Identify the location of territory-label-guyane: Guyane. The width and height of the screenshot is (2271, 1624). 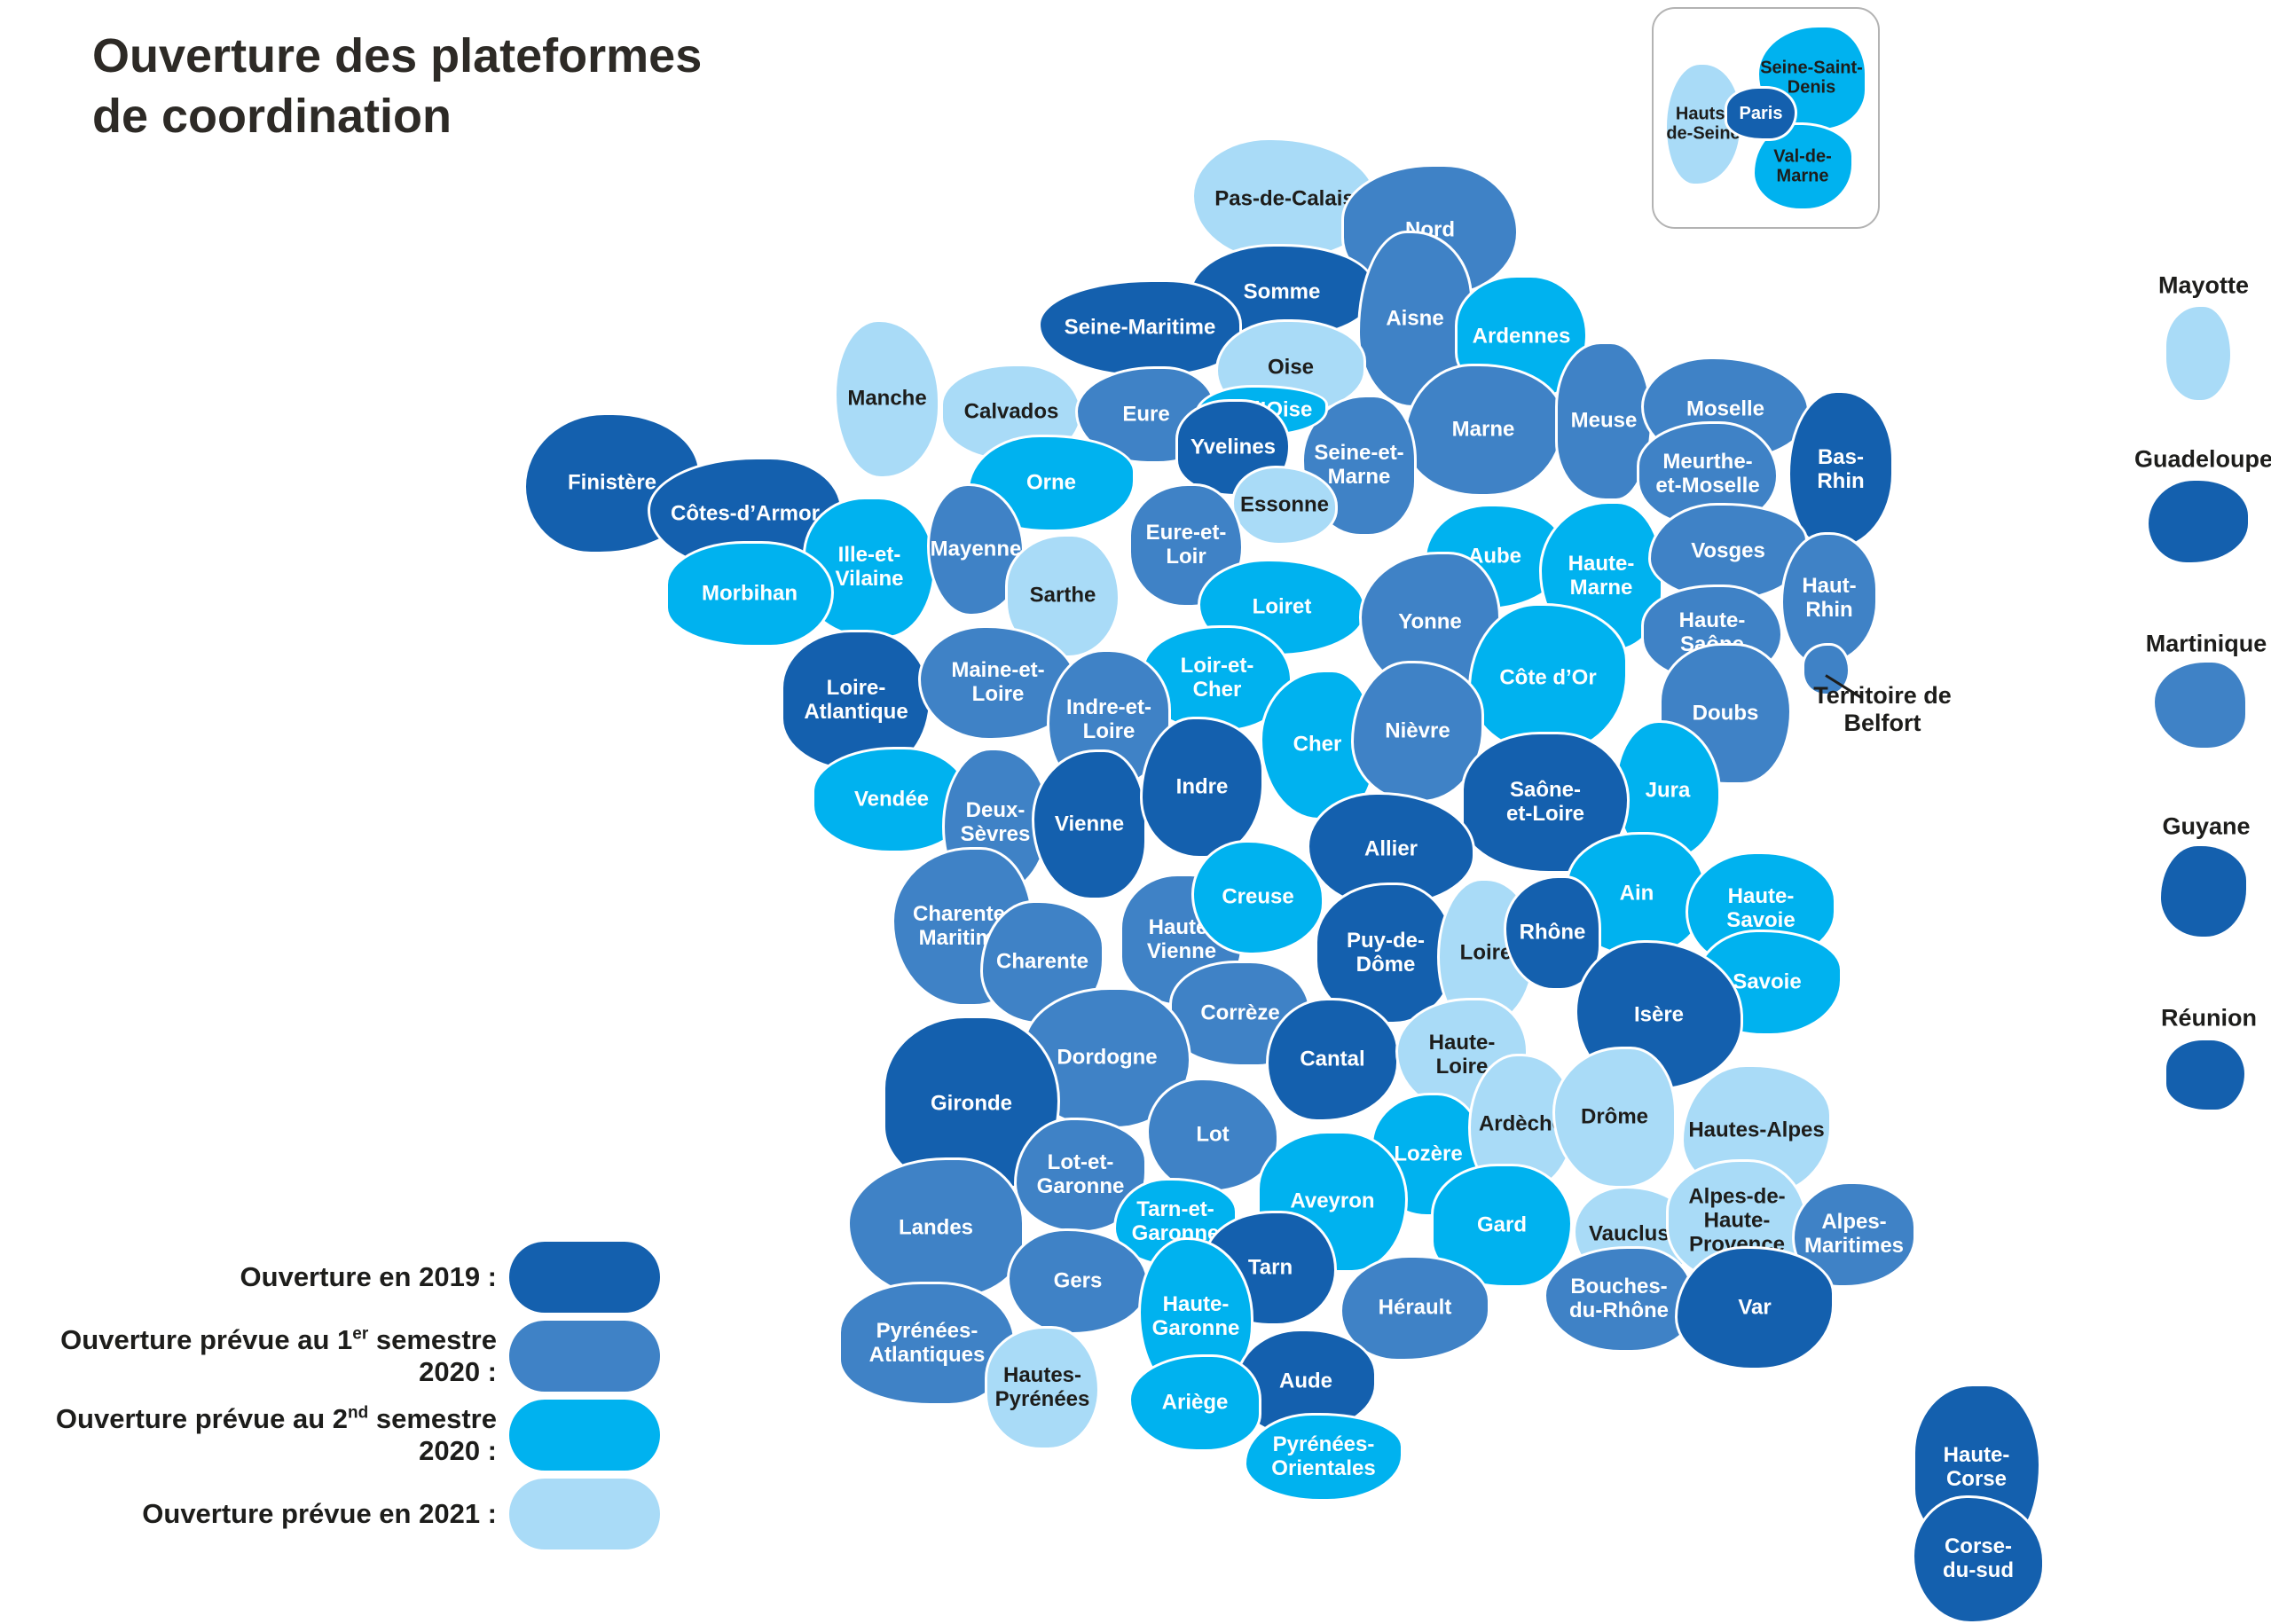
(2206, 826).